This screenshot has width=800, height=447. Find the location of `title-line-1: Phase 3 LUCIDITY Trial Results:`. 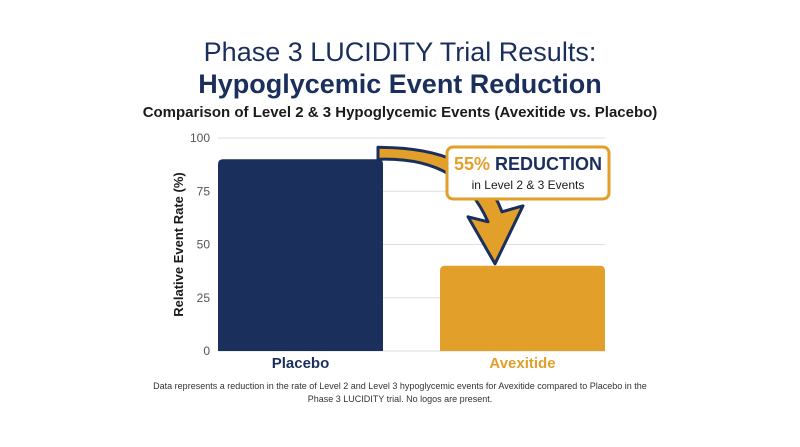

title-line-1: Phase 3 LUCIDITY Trial Results: is located at coordinates (400, 52).